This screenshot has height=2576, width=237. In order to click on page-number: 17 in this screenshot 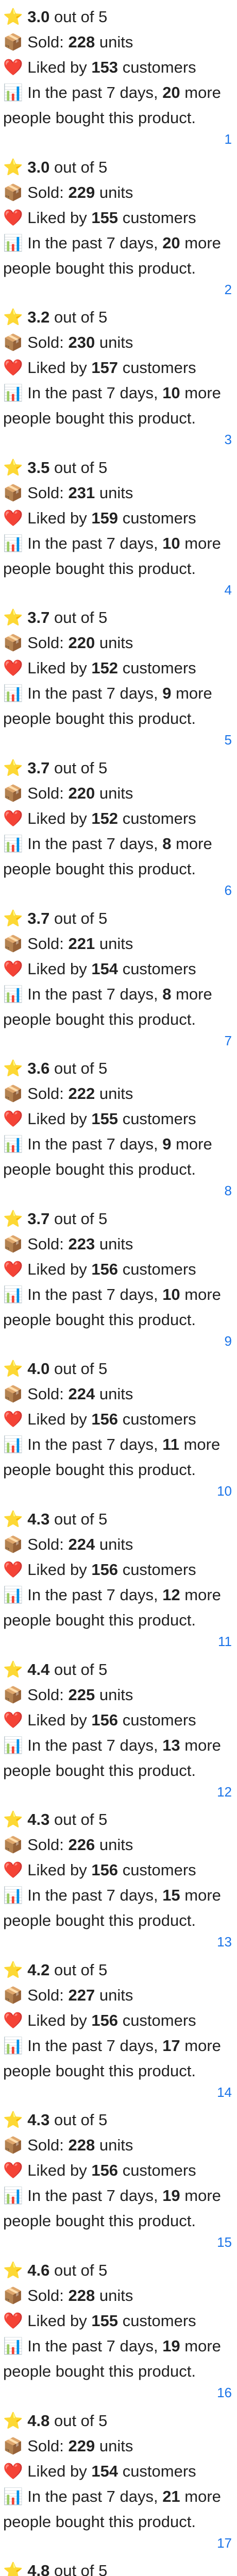, I will do `click(225, 2543)`.